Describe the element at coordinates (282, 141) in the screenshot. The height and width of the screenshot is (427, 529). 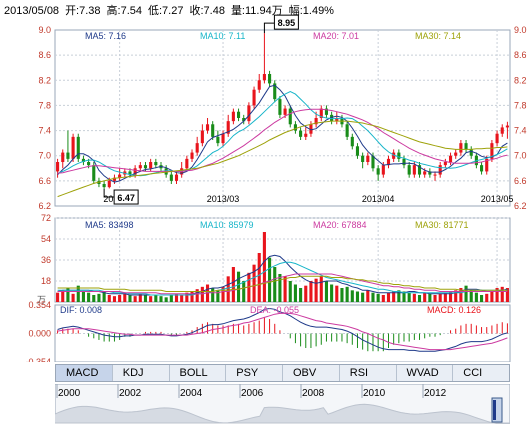
I see `price-ma20-line` at that location.